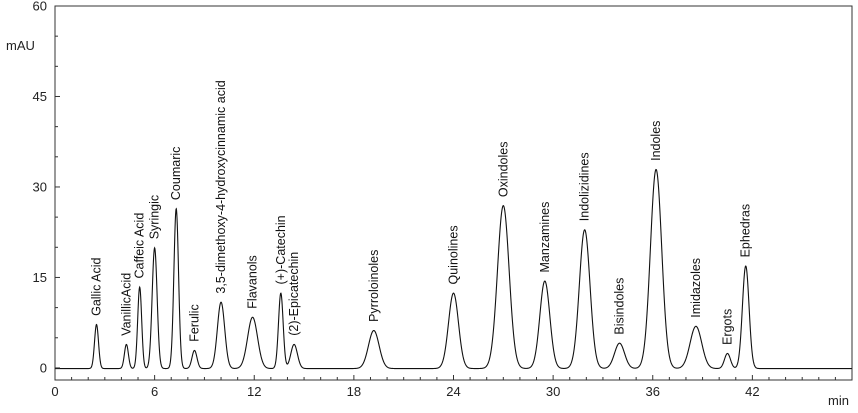 The width and height of the screenshot is (858, 413). I want to click on x-tick-label: 30, so click(553, 391).